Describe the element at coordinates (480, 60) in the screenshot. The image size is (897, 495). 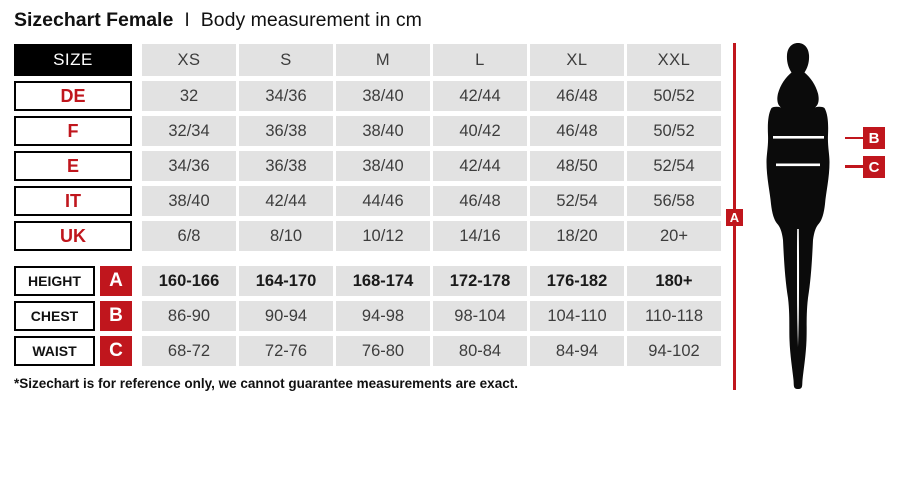
I see `header-cell-l: L` at that location.